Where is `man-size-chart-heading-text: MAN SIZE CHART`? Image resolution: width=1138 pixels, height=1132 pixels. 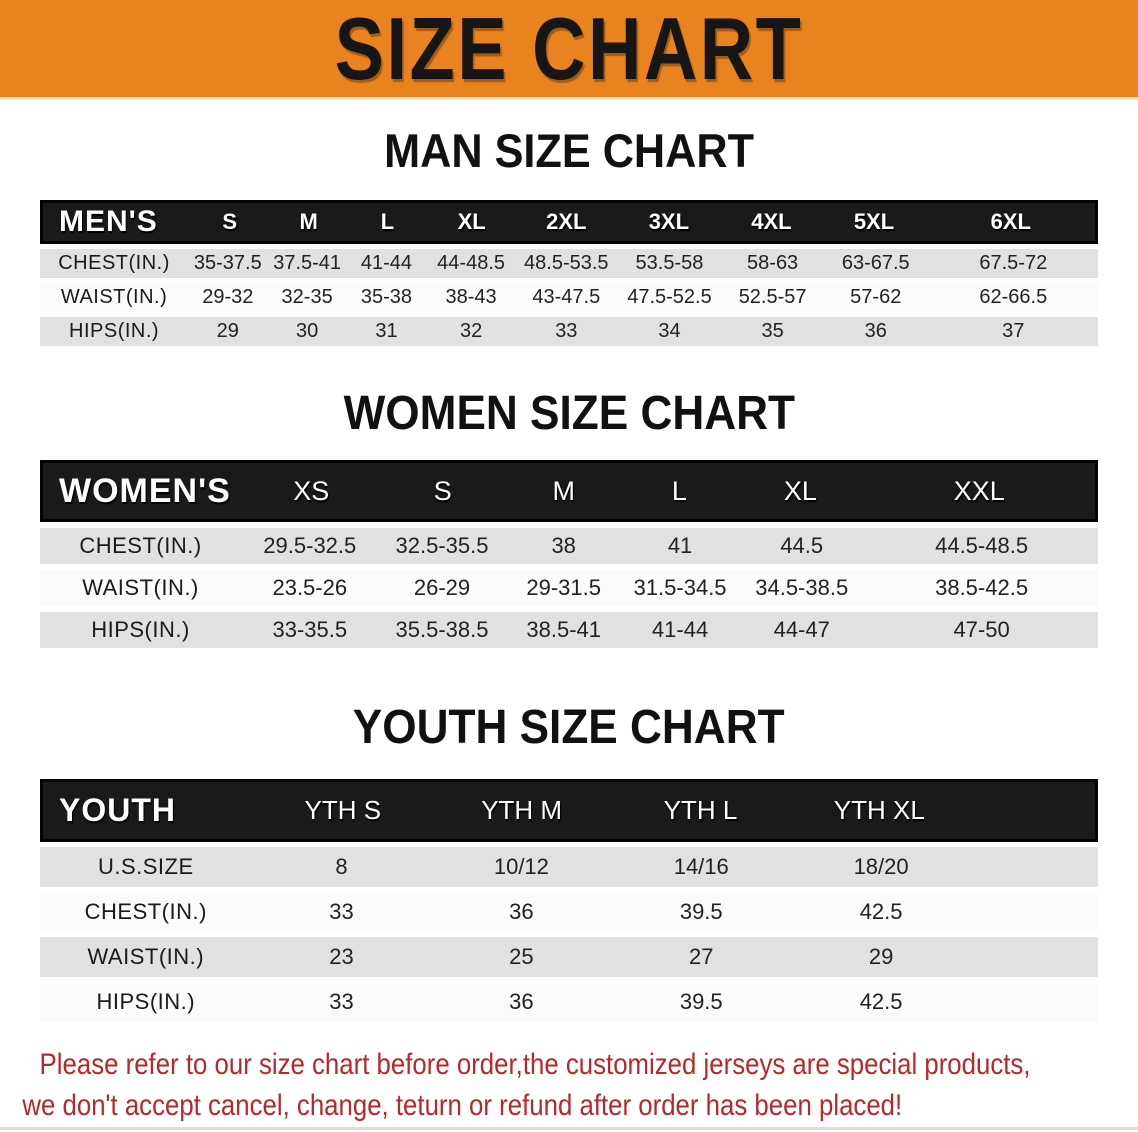
man-size-chart-heading-text: MAN SIZE CHART is located at coordinates (569, 150).